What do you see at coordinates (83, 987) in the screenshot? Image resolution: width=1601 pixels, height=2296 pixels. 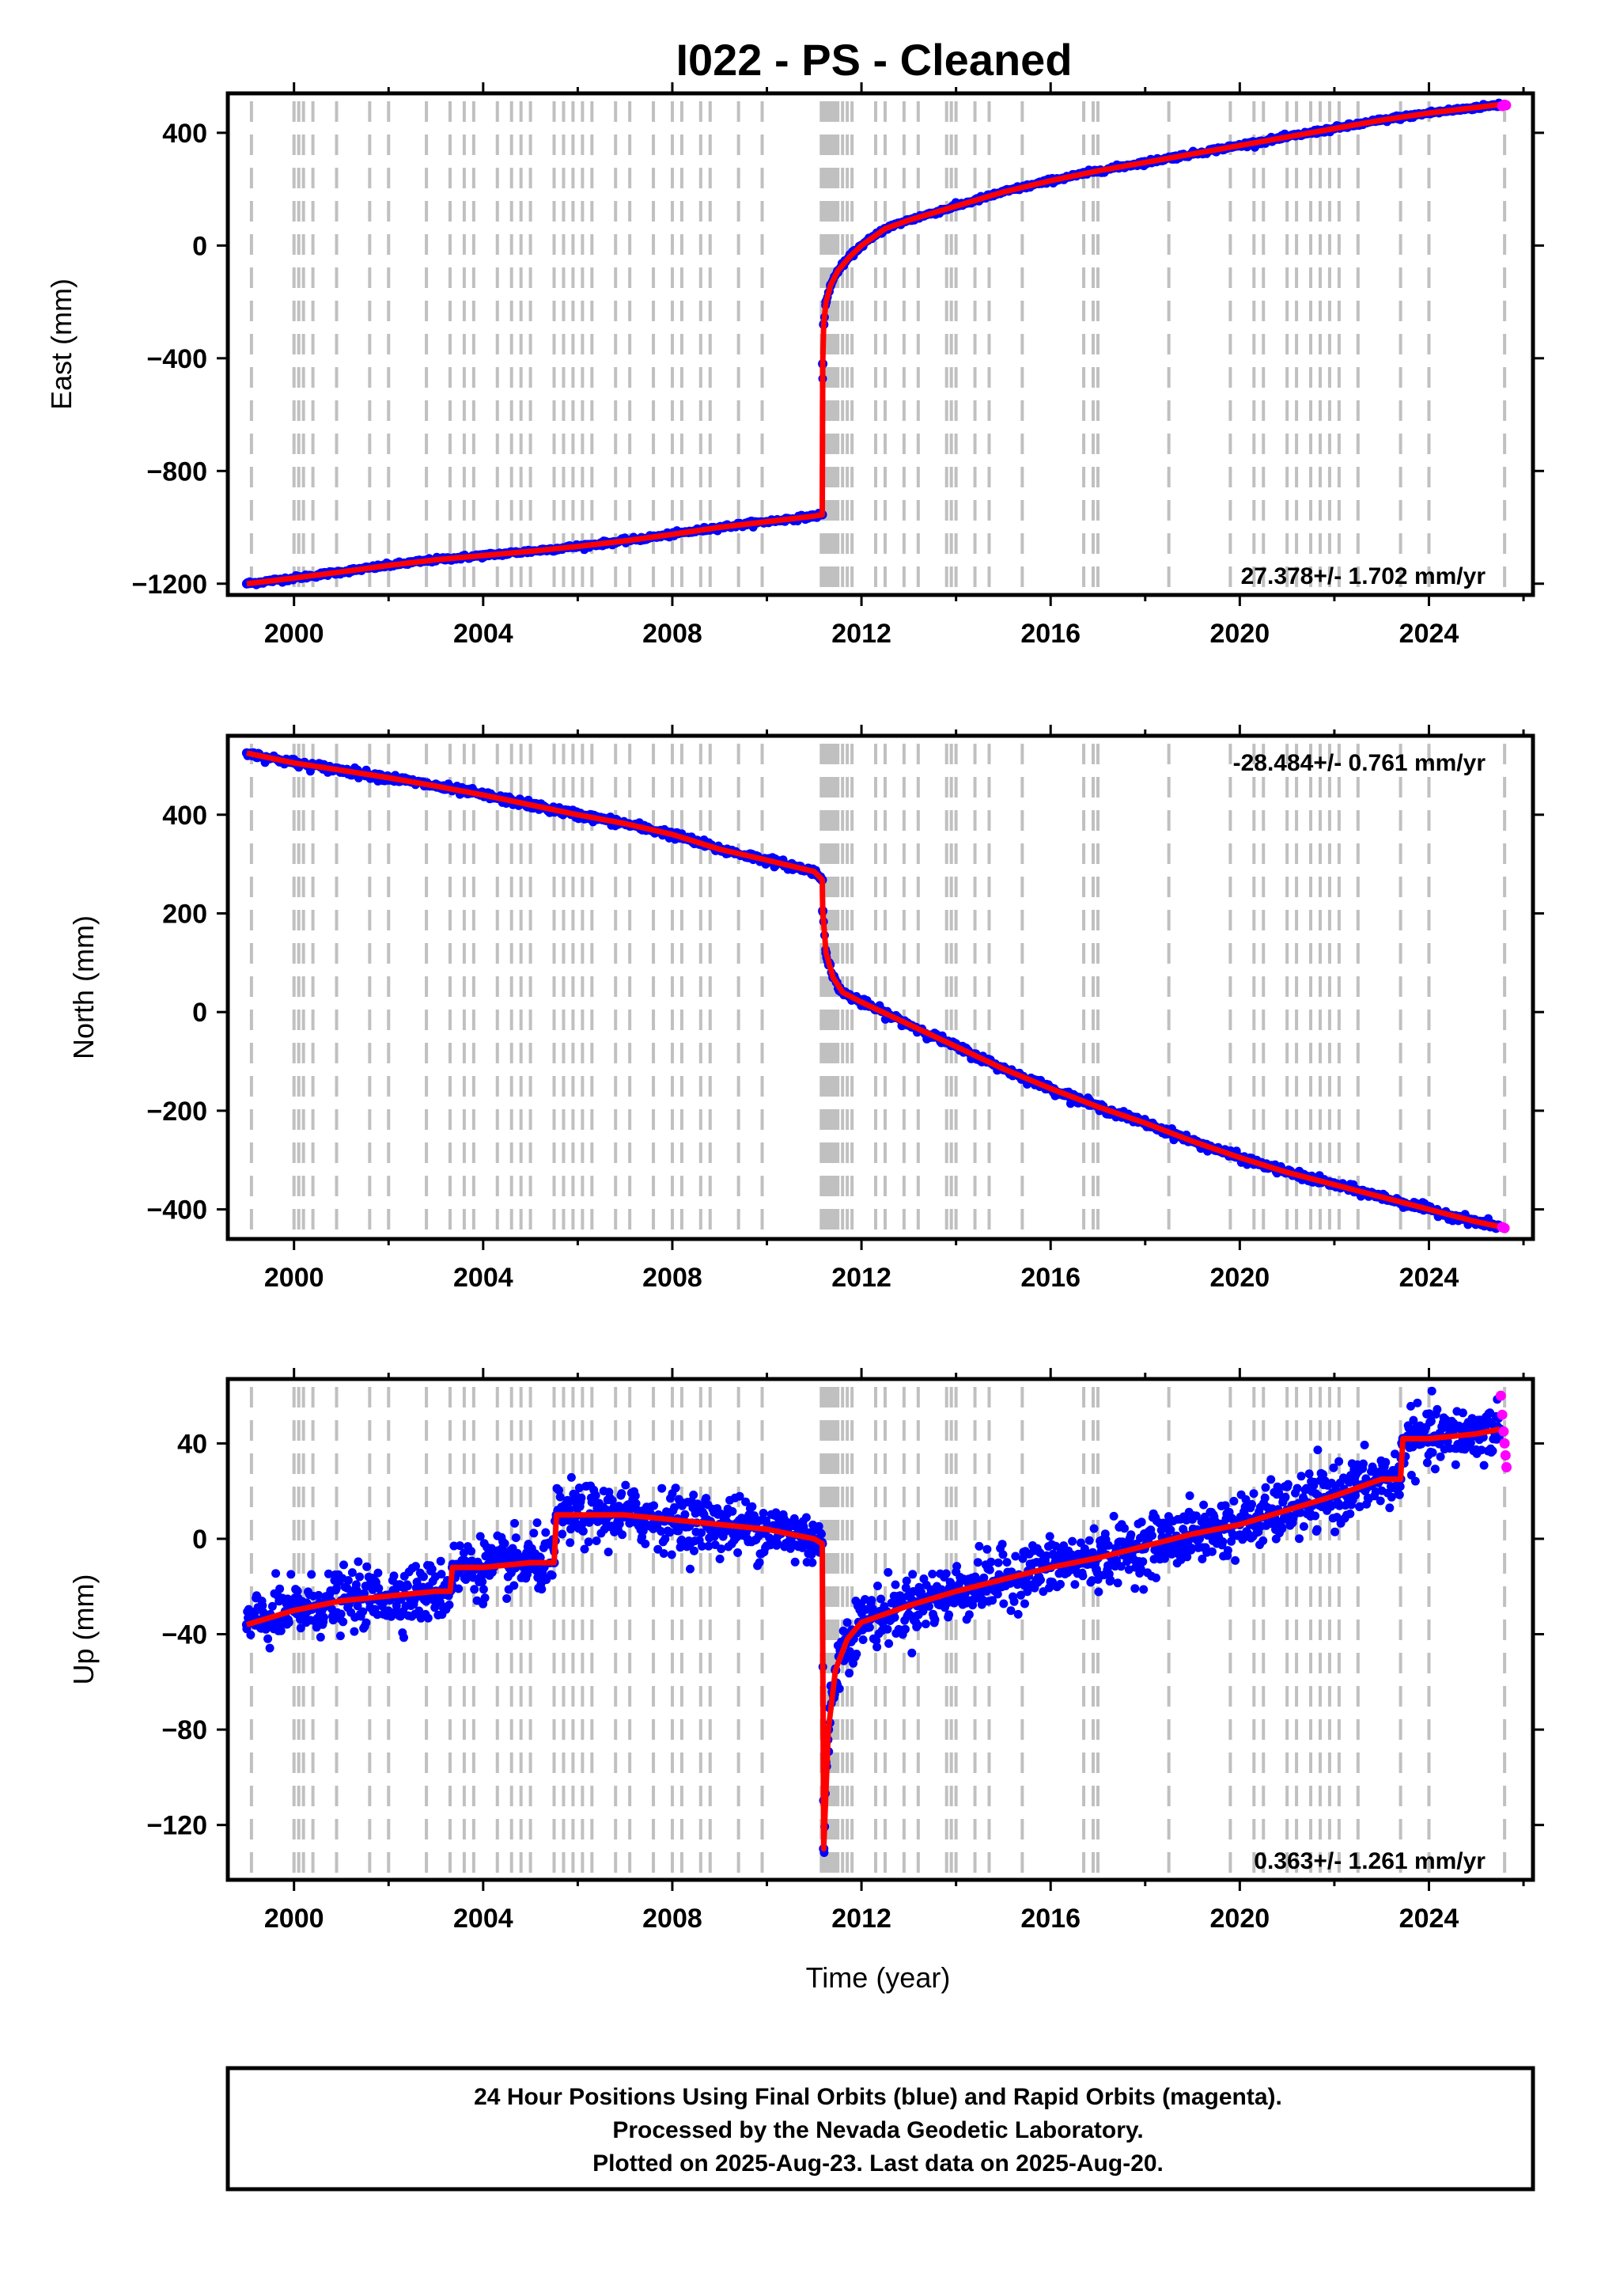 I see `y-axis-label: North (mm)` at bounding box center [83, 987].